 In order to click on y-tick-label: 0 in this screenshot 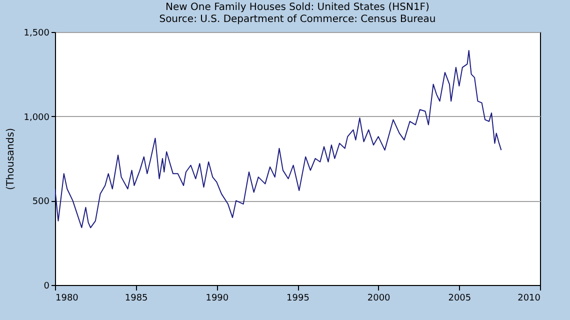, I will do `click(47, 287)`.